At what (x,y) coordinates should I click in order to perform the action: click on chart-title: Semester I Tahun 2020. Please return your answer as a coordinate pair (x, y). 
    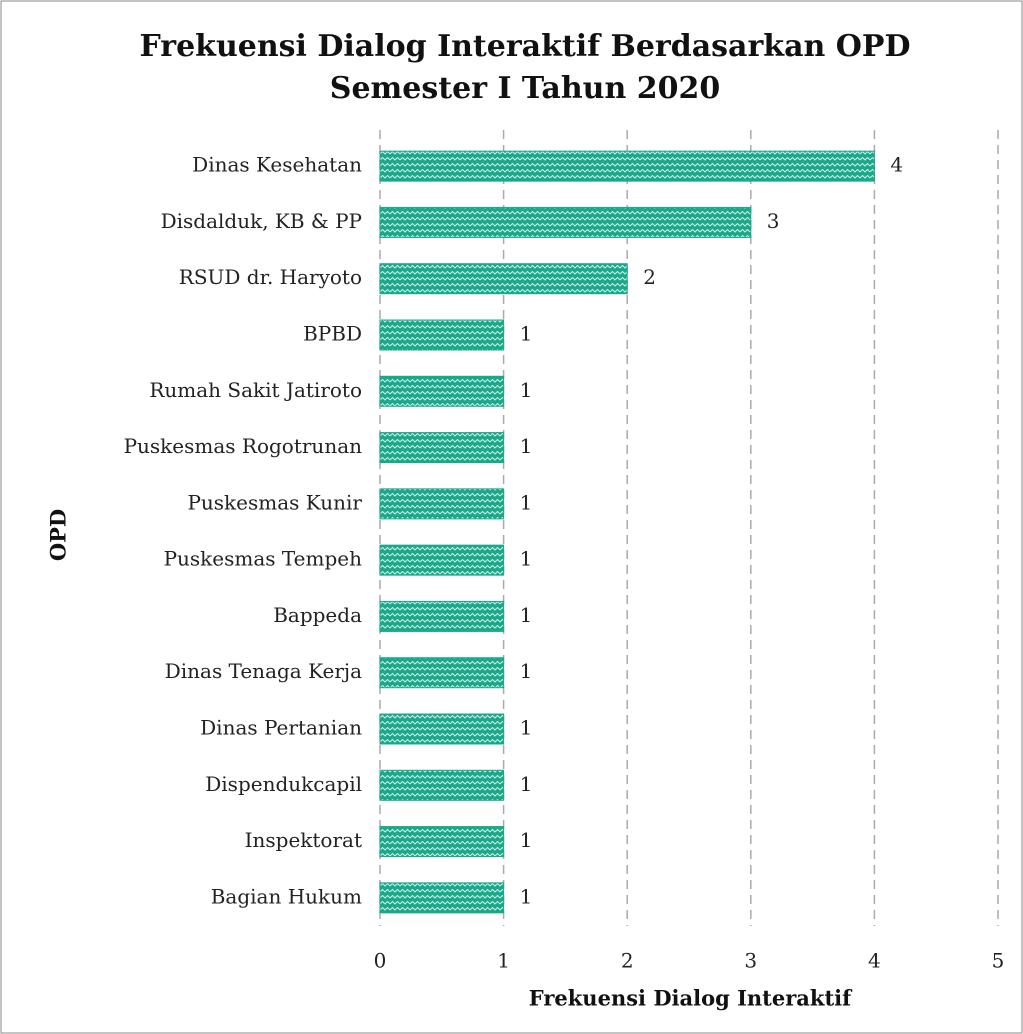
    Looking at the image, I should click on (525, 88).